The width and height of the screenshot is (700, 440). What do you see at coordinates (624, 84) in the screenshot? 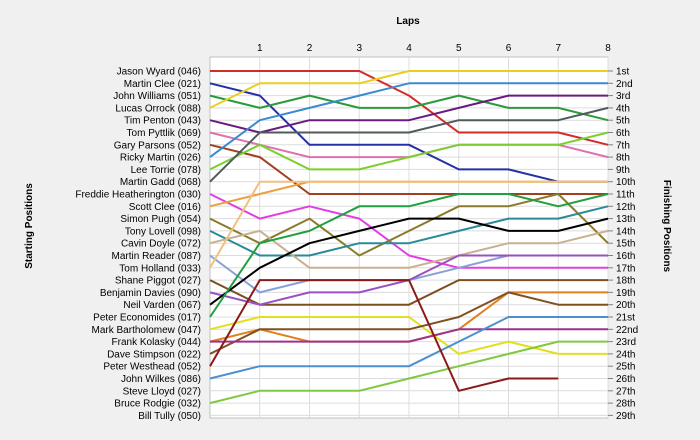
I see `finishing-label: 2nd` at bounding box center [624, 84].